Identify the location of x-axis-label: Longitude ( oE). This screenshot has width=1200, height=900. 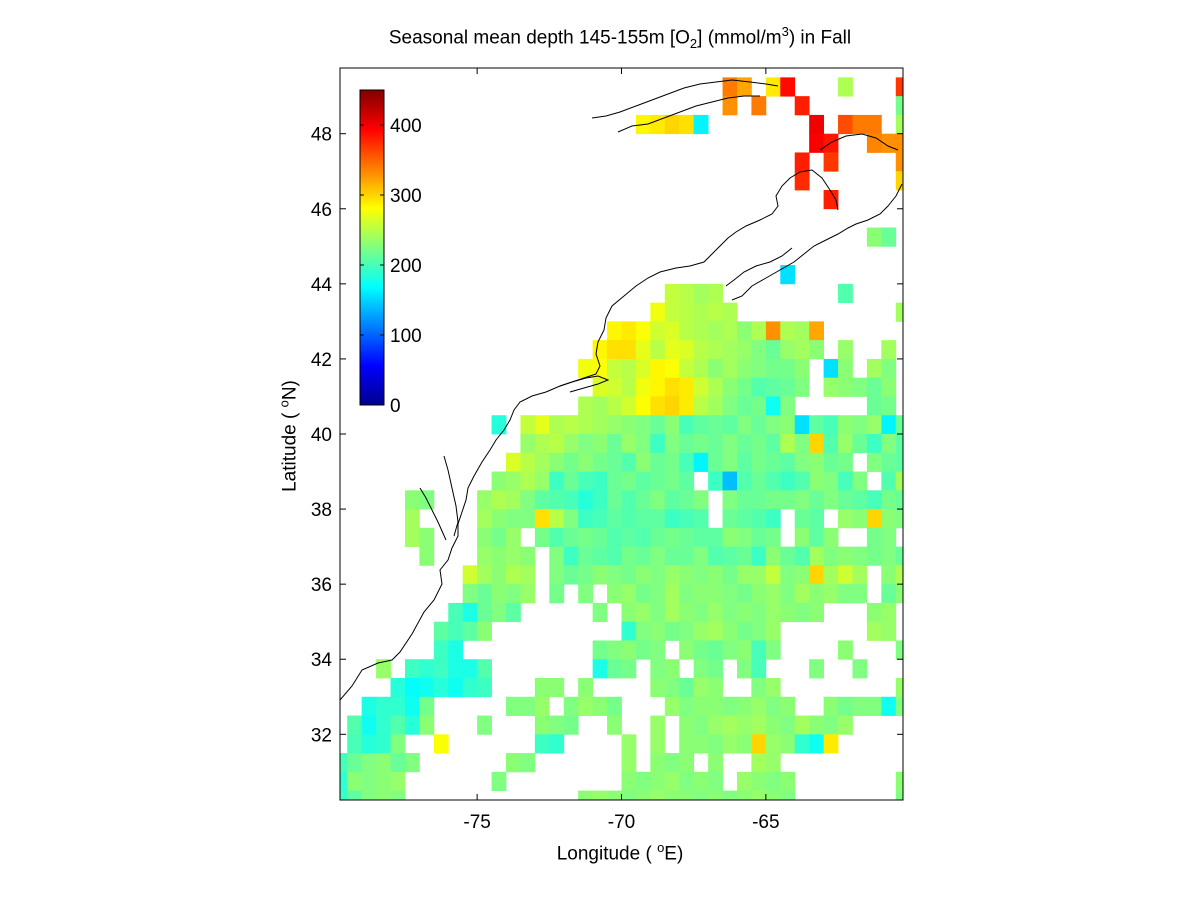
(620, 852).